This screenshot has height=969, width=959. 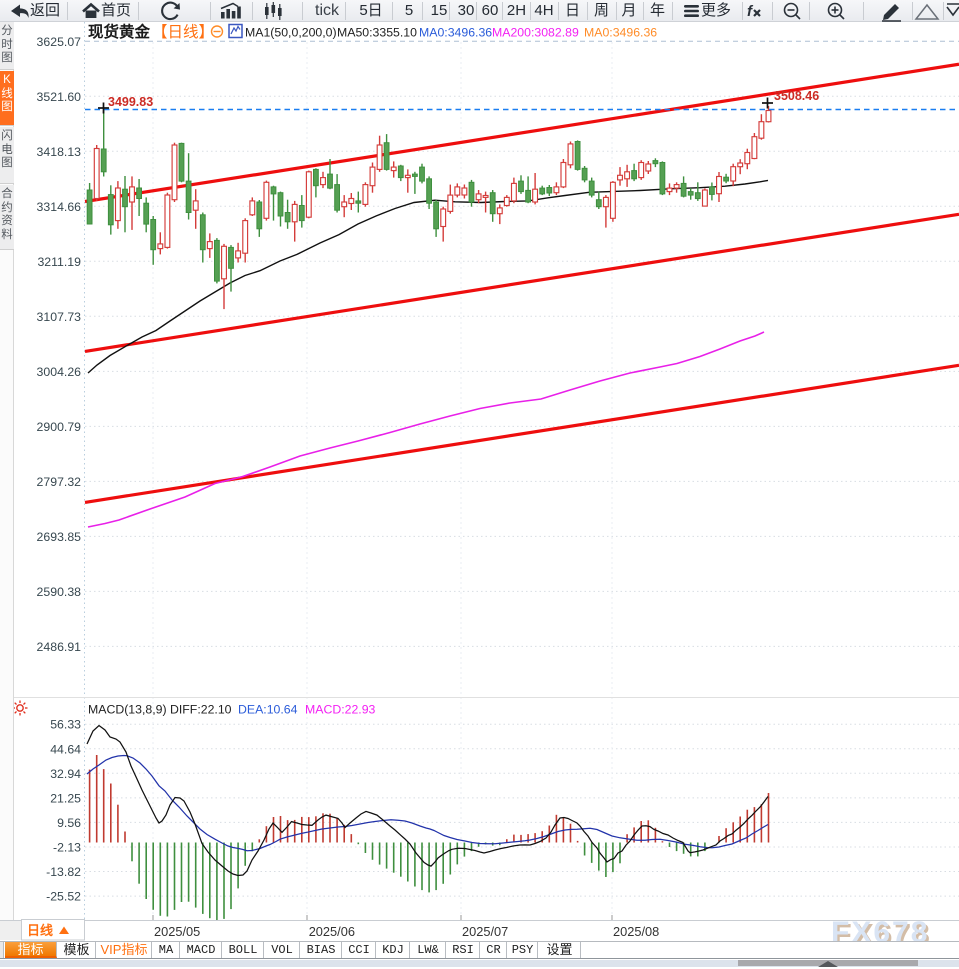 What do you see at coordinates (65, 798) in the screenshot?
I see `svg-text: 21.25` at bounding box center [65, 798].